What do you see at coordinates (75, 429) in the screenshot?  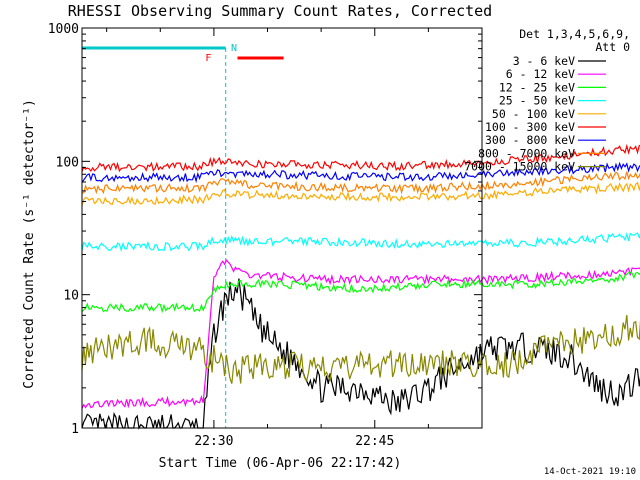 I see `y-tick-label: 1` at bounding box center [75, 429].